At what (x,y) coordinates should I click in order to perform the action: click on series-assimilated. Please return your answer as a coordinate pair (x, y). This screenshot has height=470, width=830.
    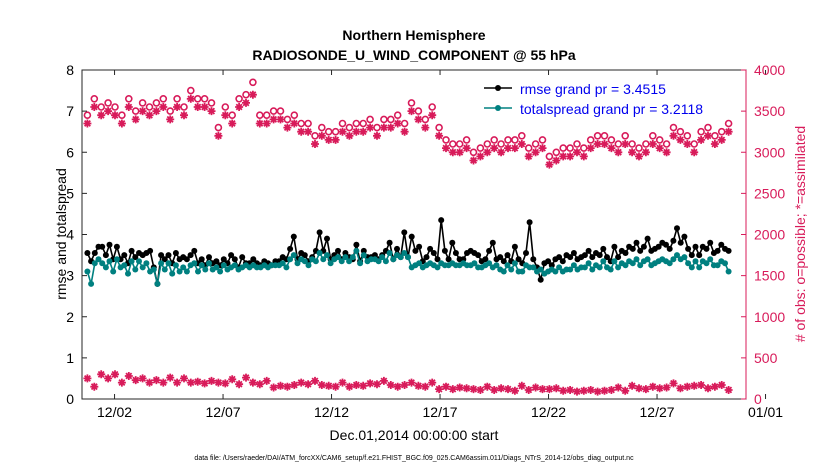
    Looking at the image, I should click on (408, 129).